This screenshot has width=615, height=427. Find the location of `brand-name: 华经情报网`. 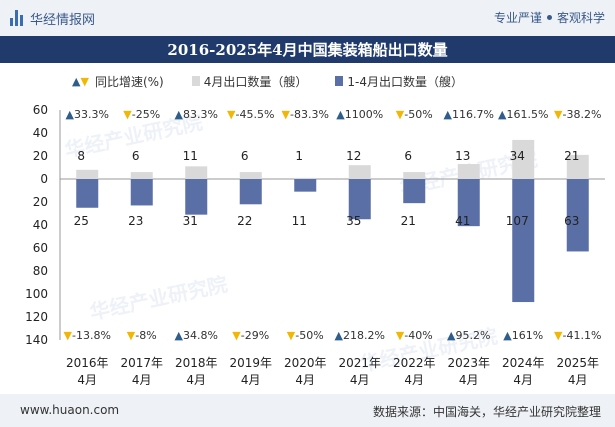

brand-name: 华经情报网 is located at coordinates (63, 20).